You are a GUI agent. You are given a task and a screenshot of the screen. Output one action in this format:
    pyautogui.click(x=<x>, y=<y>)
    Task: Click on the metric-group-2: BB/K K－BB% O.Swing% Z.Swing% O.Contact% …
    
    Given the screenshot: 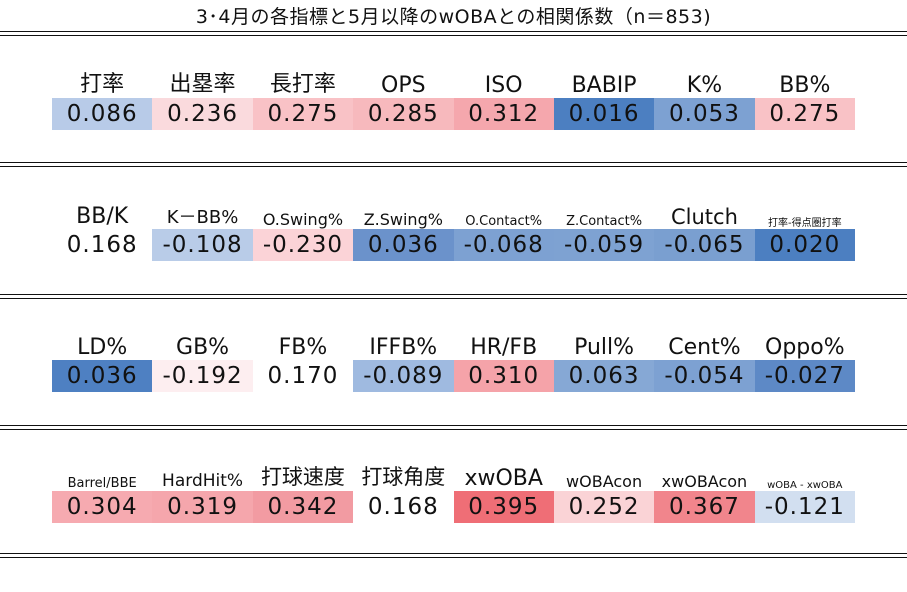 What is the action you would take?
    pyautogui.click(x=453, y=230)
    